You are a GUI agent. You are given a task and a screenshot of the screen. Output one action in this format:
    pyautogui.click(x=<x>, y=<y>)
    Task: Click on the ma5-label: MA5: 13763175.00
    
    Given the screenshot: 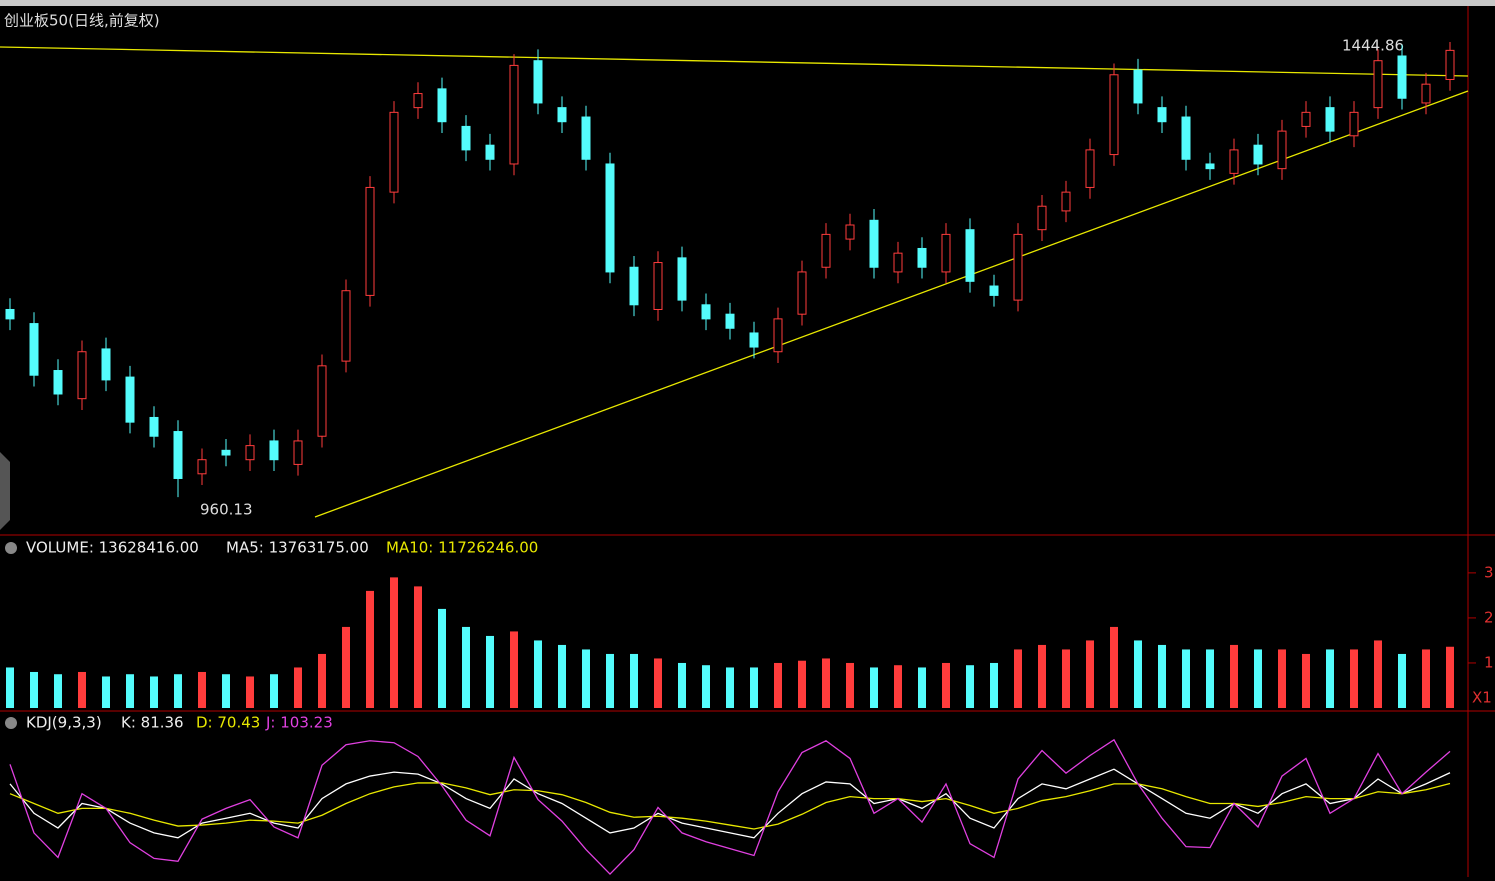 What is the action you would take?
    pyautogui.click(x=297, y=548)
    